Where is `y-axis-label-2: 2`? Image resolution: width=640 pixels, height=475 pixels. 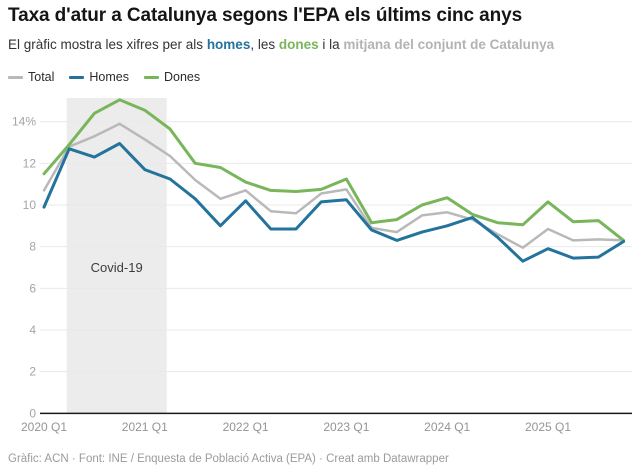
y-axis-label-2: 2 is located at coordinates (32, 372).